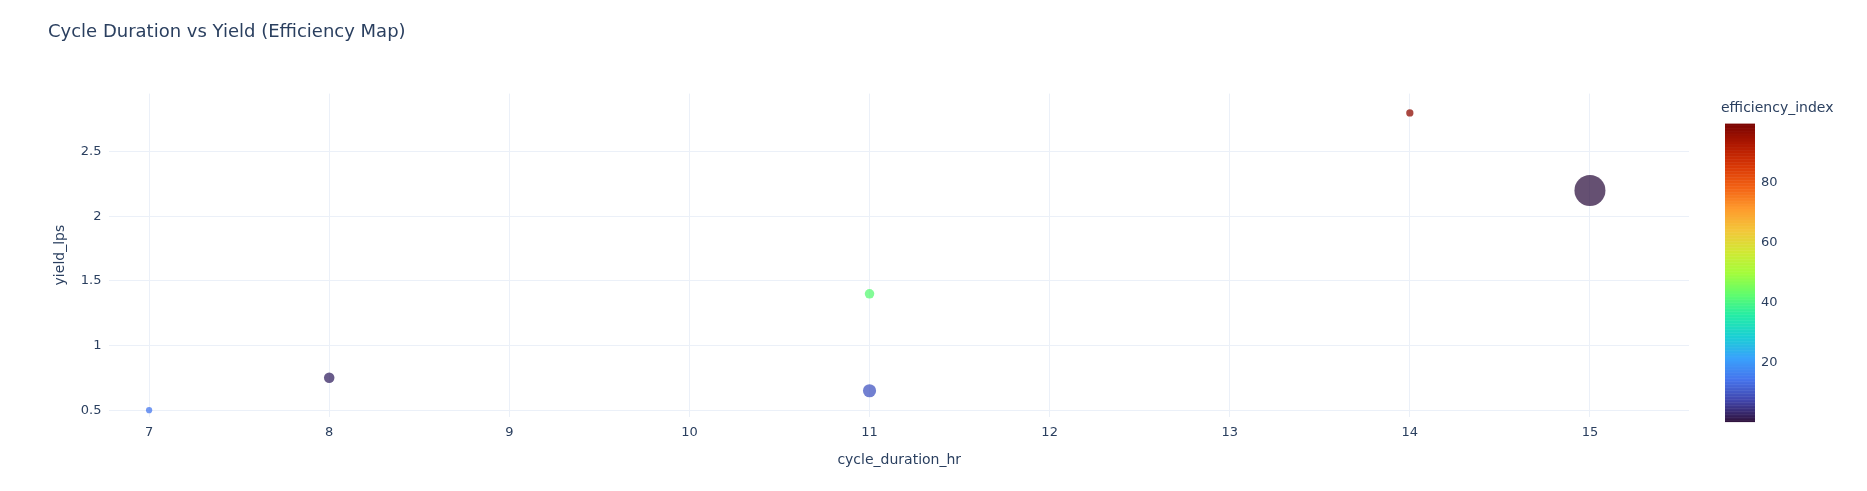 The width and height of the screenshot is (1867, 491). I want to click on color-bar-title: efficiency_index, so click(1777, 107).